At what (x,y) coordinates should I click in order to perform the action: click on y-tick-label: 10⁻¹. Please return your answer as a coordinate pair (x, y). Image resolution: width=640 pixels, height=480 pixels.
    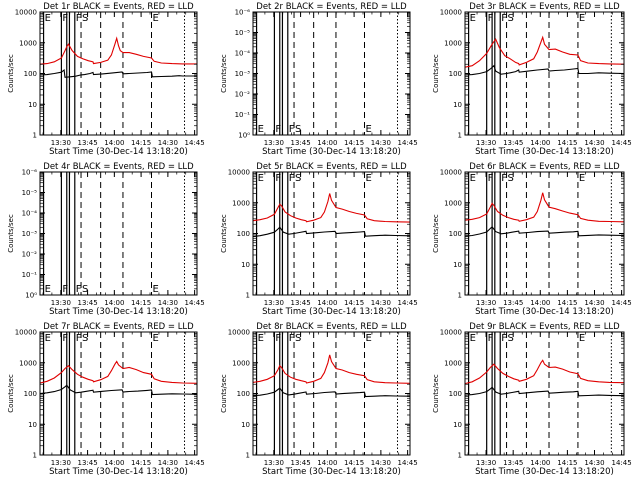
    Looking at the image, I should click on (30, 275).